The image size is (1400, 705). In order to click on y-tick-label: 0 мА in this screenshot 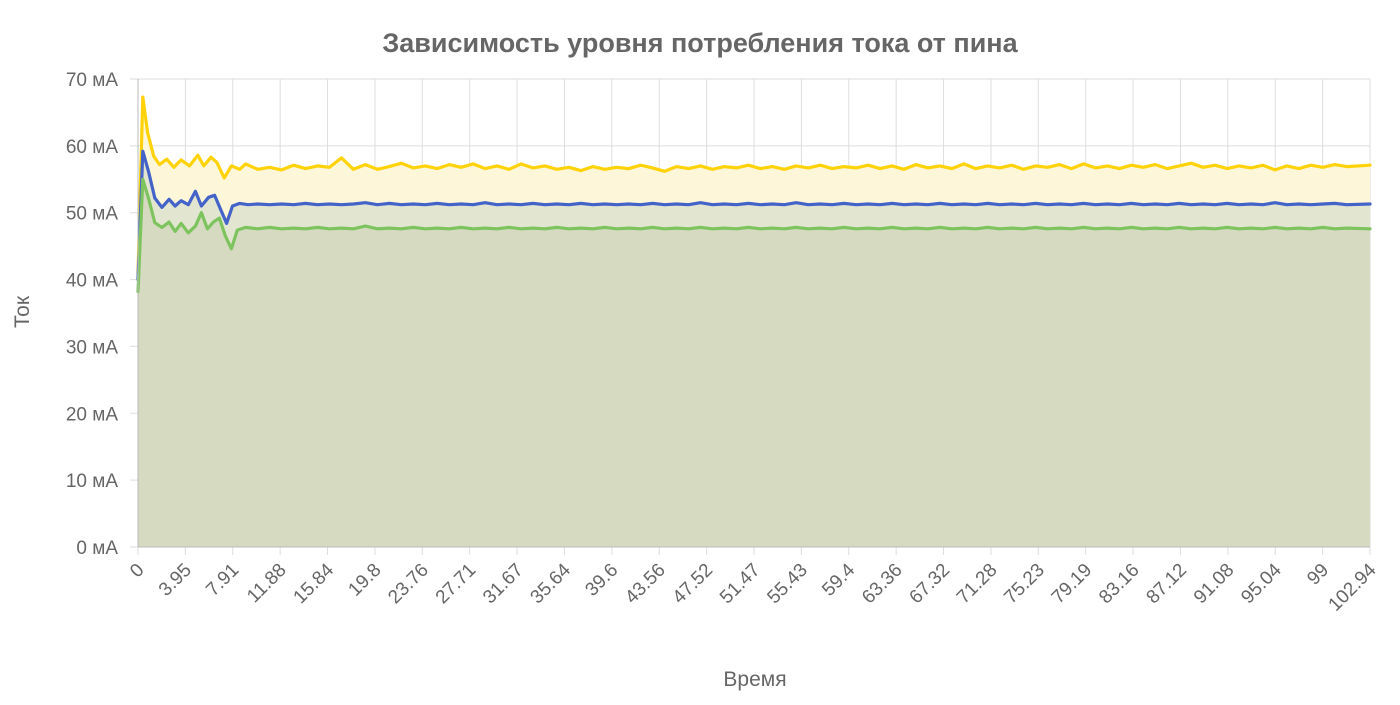, I will do `click(97, 548)`.